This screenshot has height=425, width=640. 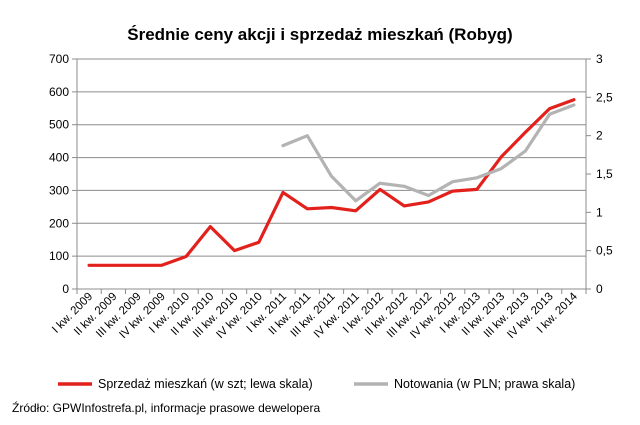 What do you see at coordinates (604, 97) in the screenshot?
I see `right-tick-label: 2,5` at bounding box center [604, 97].